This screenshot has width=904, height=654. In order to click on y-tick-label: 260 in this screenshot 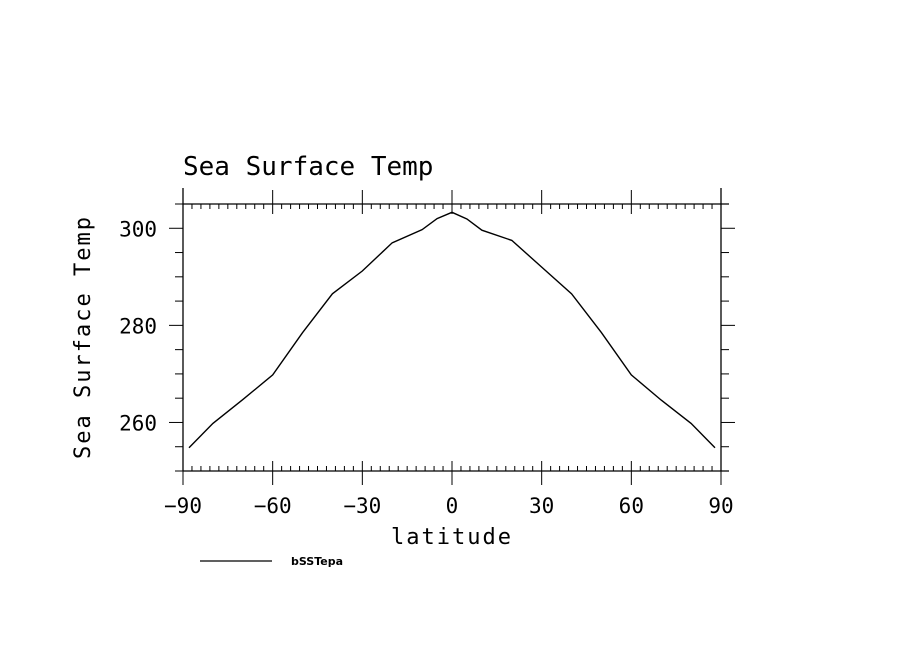, I will do `click(138, 423)`.